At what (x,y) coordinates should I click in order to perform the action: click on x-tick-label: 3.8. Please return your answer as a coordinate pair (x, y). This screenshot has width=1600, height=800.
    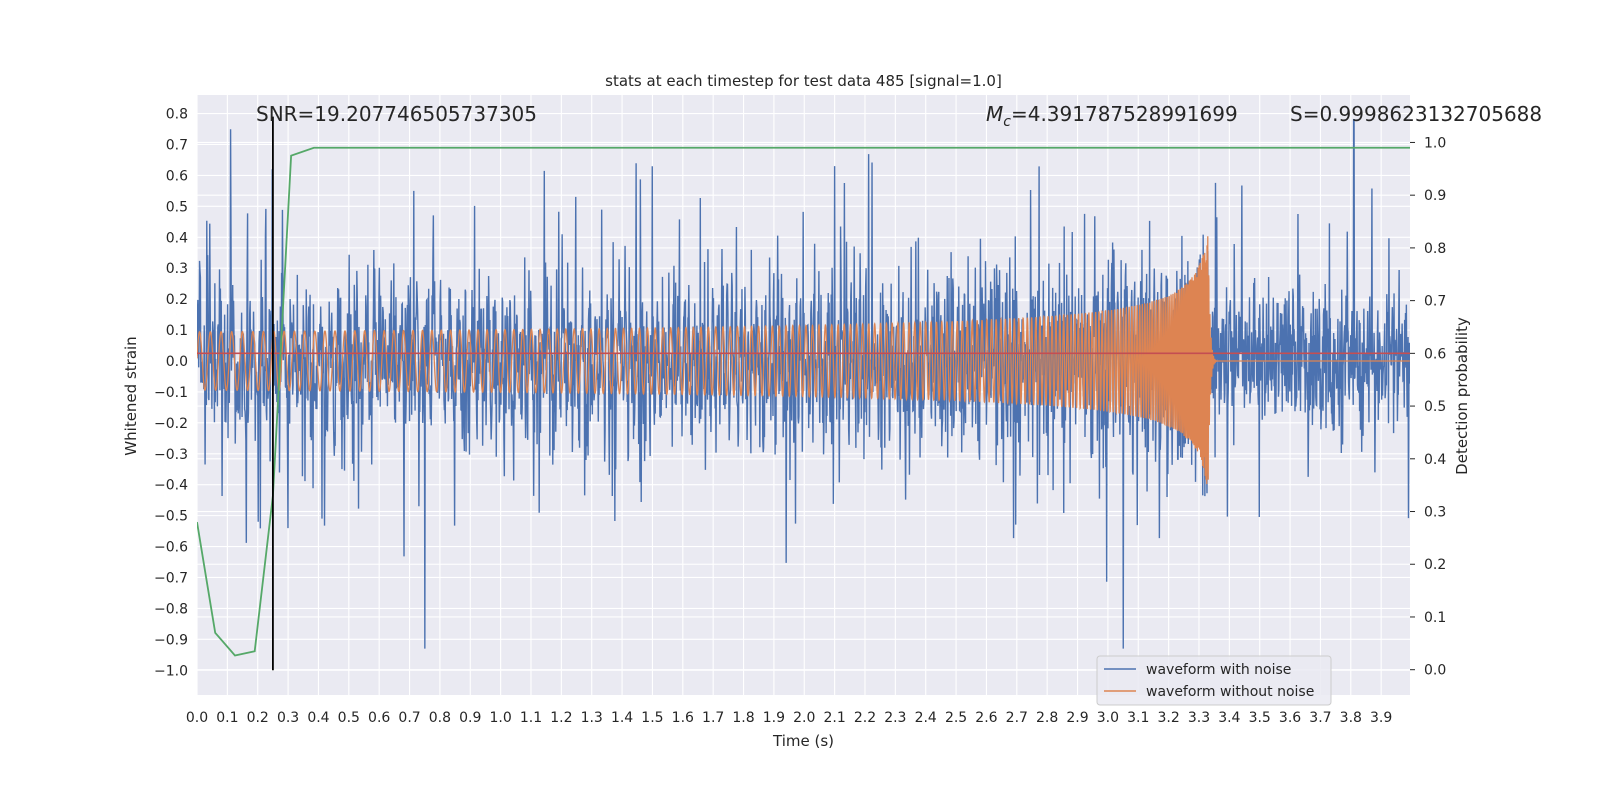
    Looking at the image, I should click on (1351, 718).